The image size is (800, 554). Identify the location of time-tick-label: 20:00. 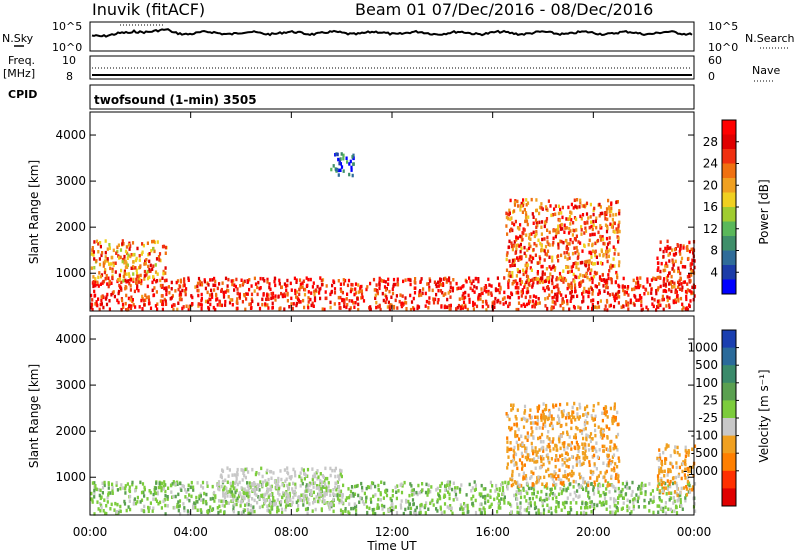
(593, 532).